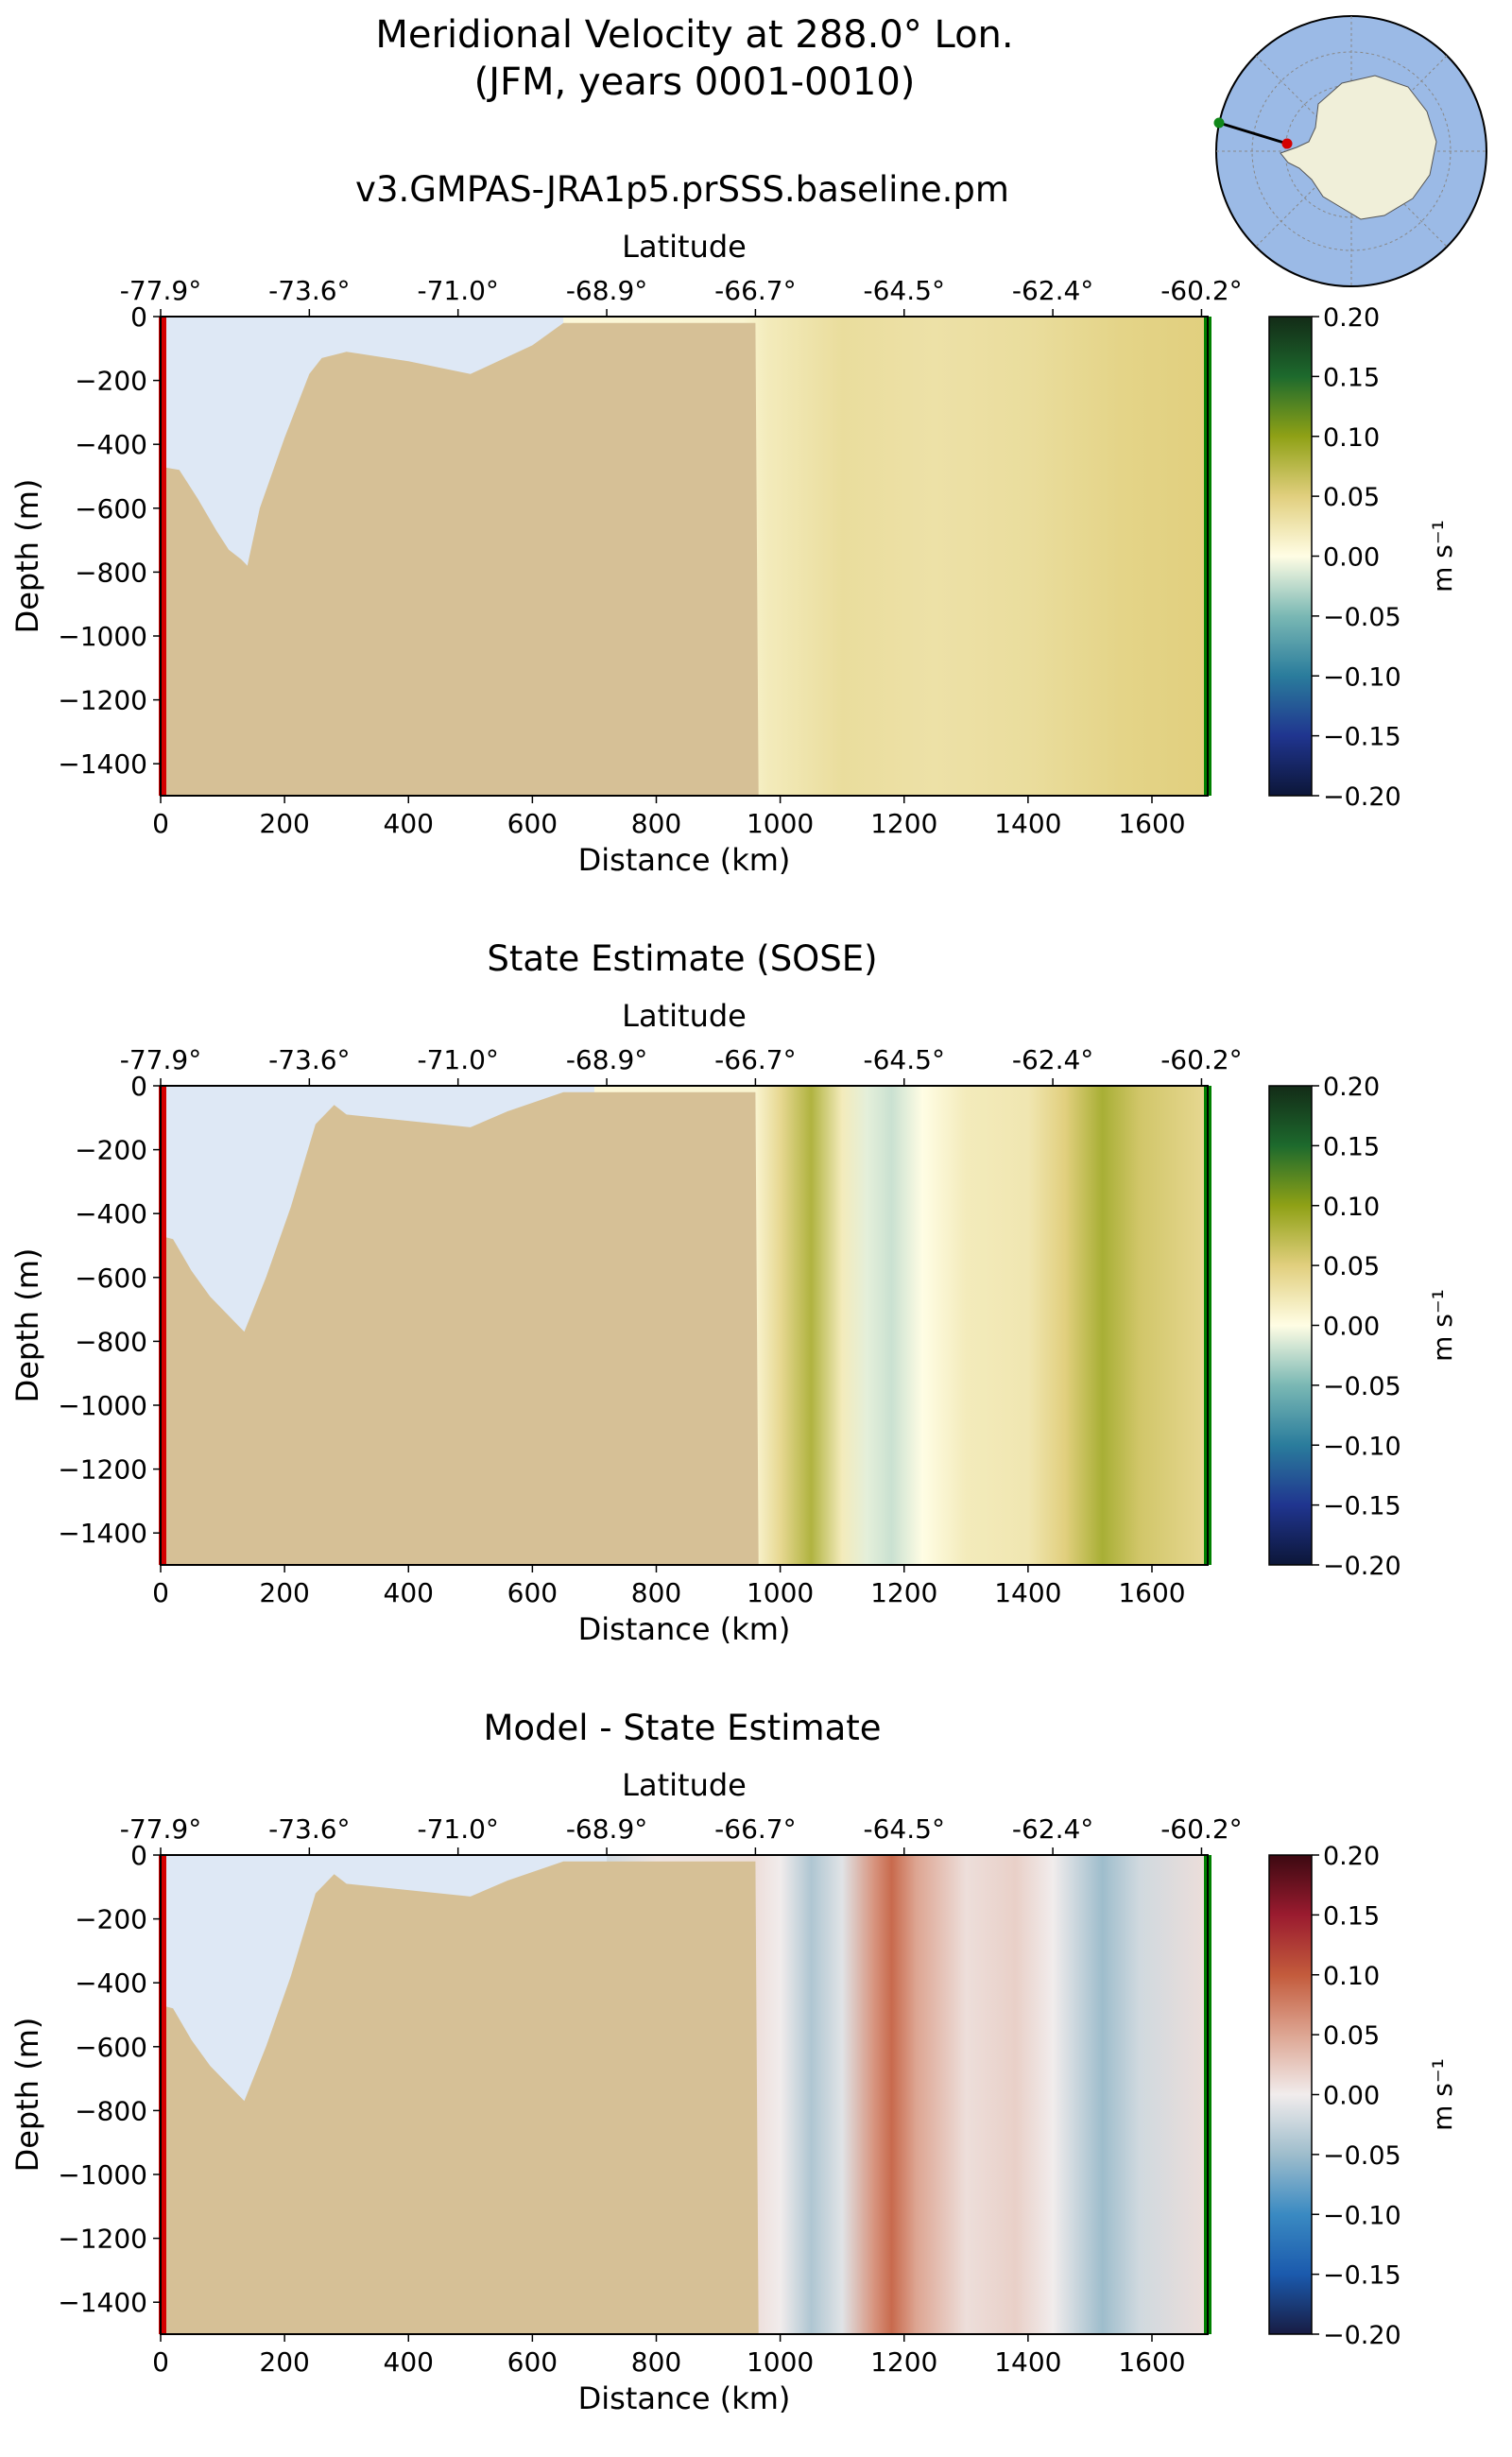 This screenshot has height=2457, width=1512. Describe the element at coordinates (1287, 143) in the screenshot. I see `inset-start-dot` at that location.